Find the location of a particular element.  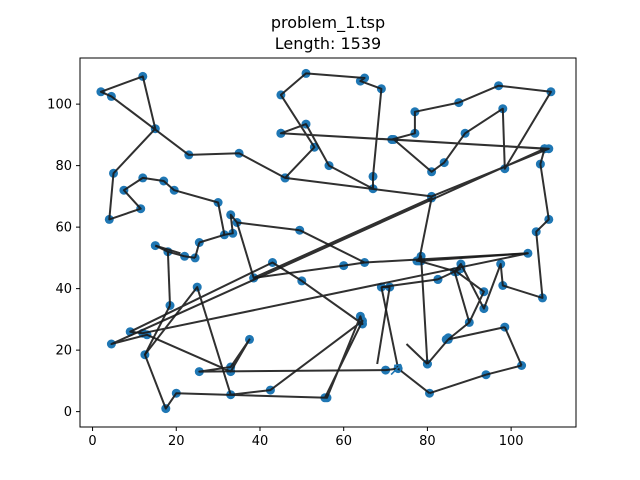

y-tick-label: 100 is located at coordinates (59, 105).